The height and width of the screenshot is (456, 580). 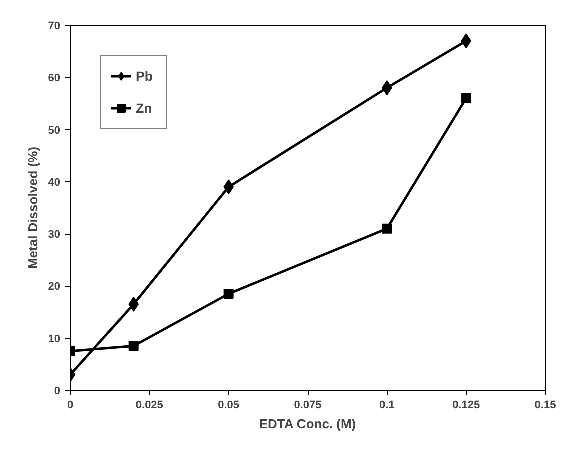 What do you see at coordinates (54, 78) in the screenshot?
I see `y-tick-label: 60` at bounding box center [54, 78].